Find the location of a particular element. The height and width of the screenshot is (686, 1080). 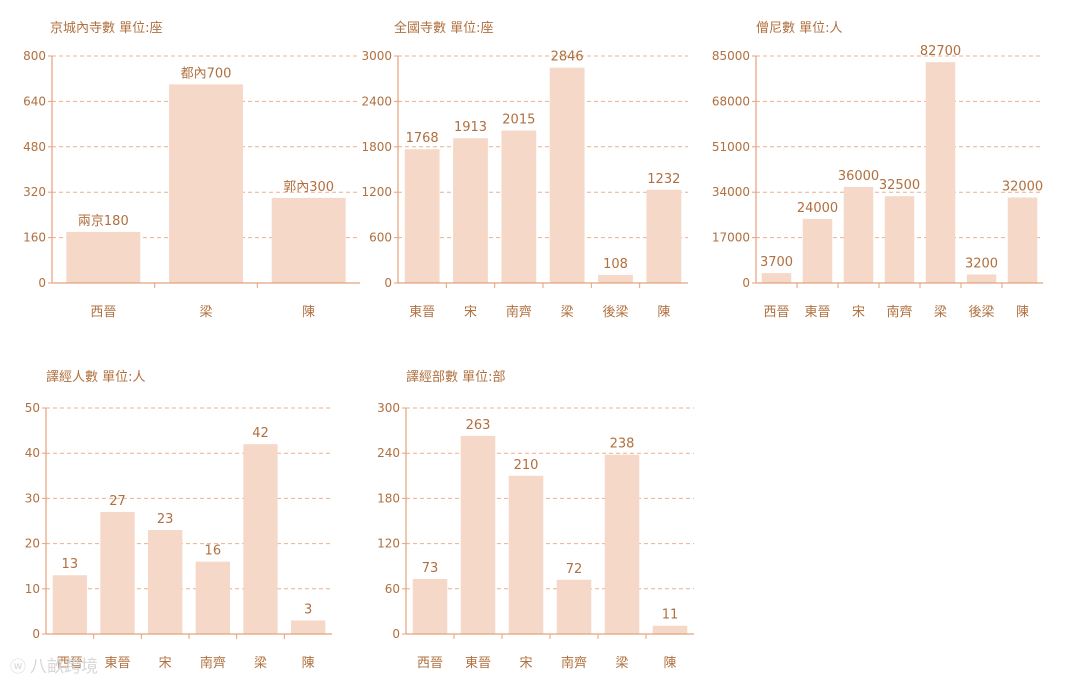

weibo-logo-icon: ⓦ is located at coordinates (18, 666).